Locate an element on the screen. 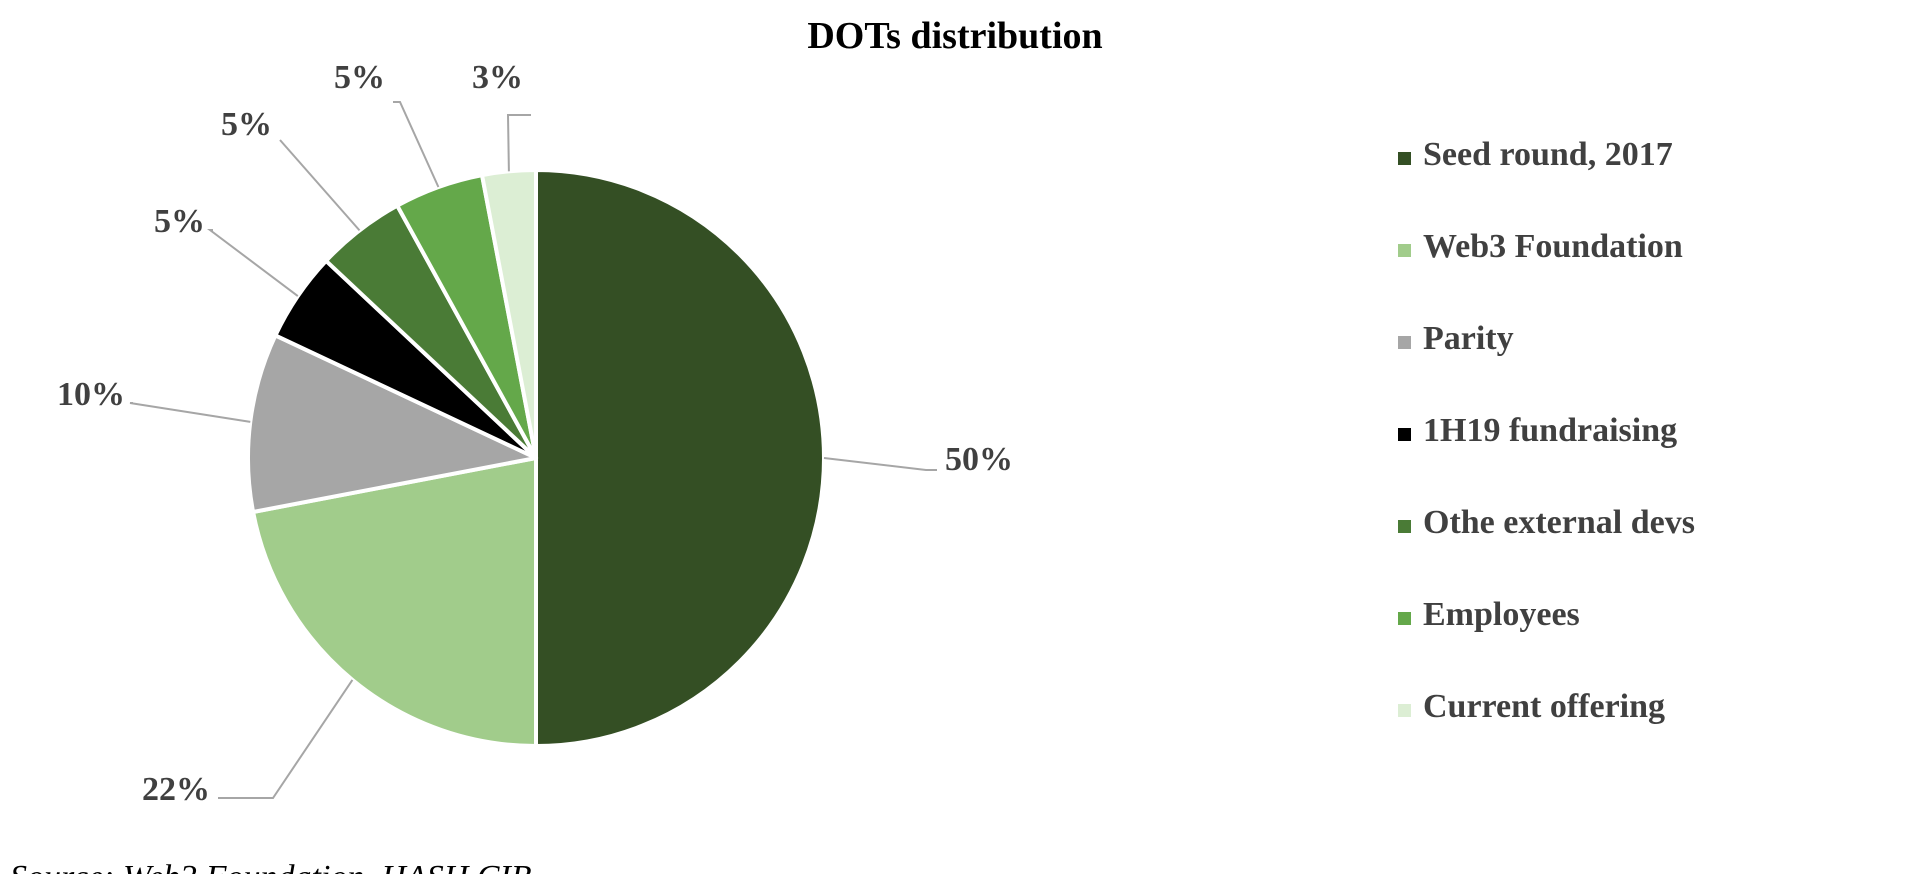 The width and height of the screenshot is (1906, 874). legend-swatch-current-offering is located at coordinates (1404, 710).